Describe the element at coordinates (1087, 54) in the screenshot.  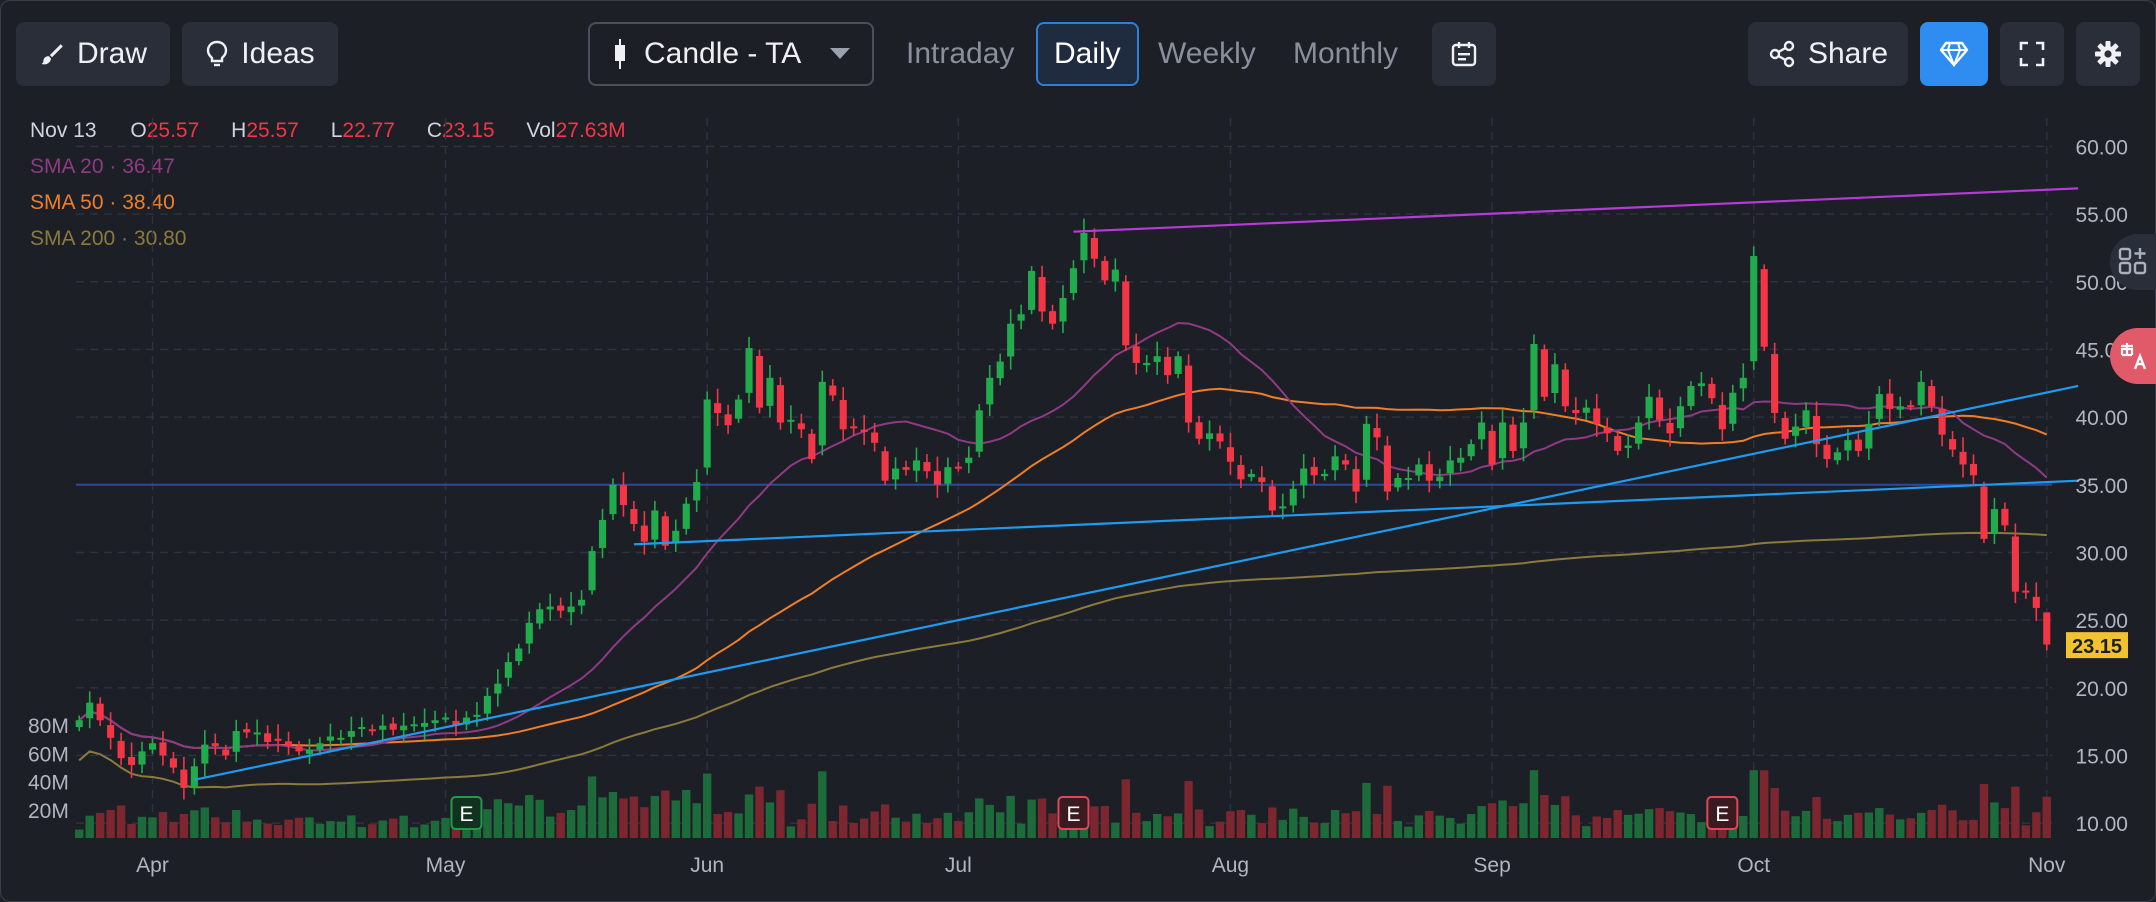
I see `tab-daily: Daily` at that location.